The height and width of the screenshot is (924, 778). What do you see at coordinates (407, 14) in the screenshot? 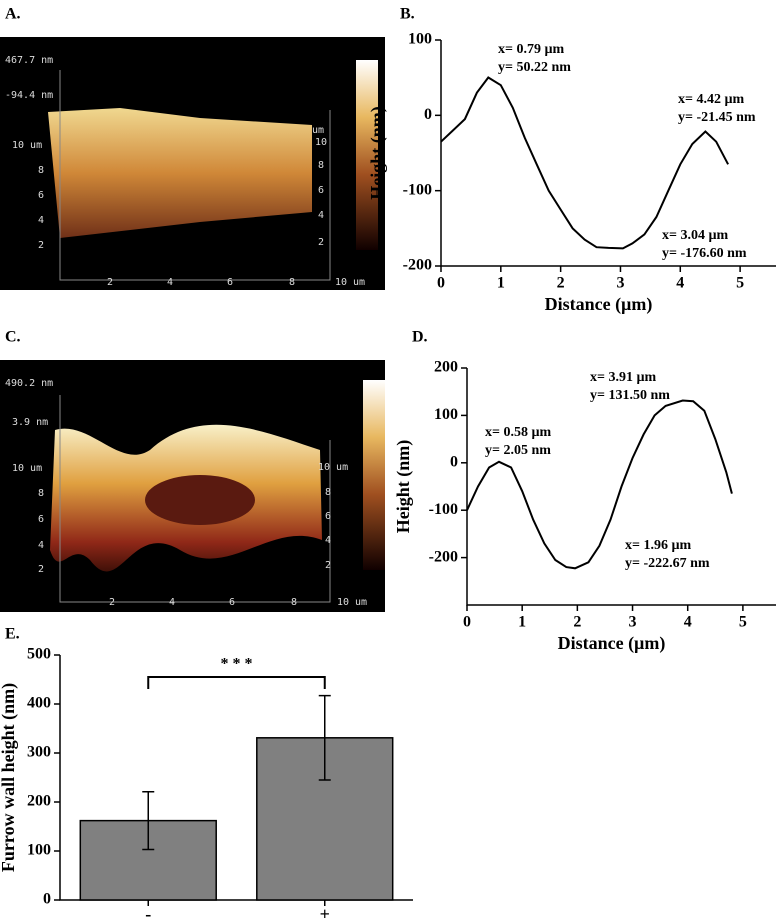
I see `panel-label: B.` at bounding box center [407, 14].